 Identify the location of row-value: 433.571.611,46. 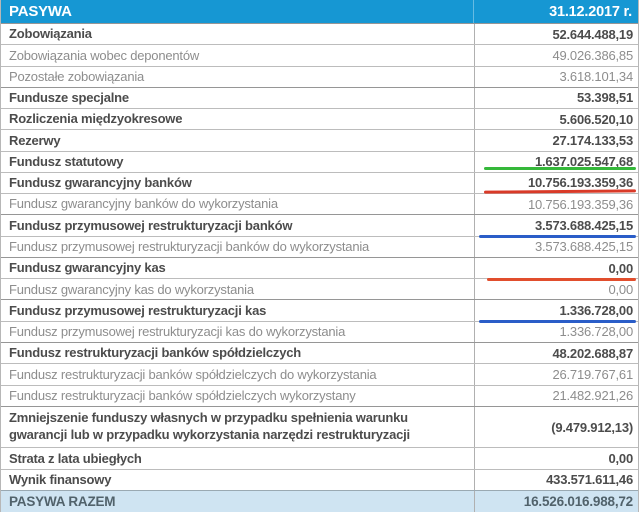
(589, 480).